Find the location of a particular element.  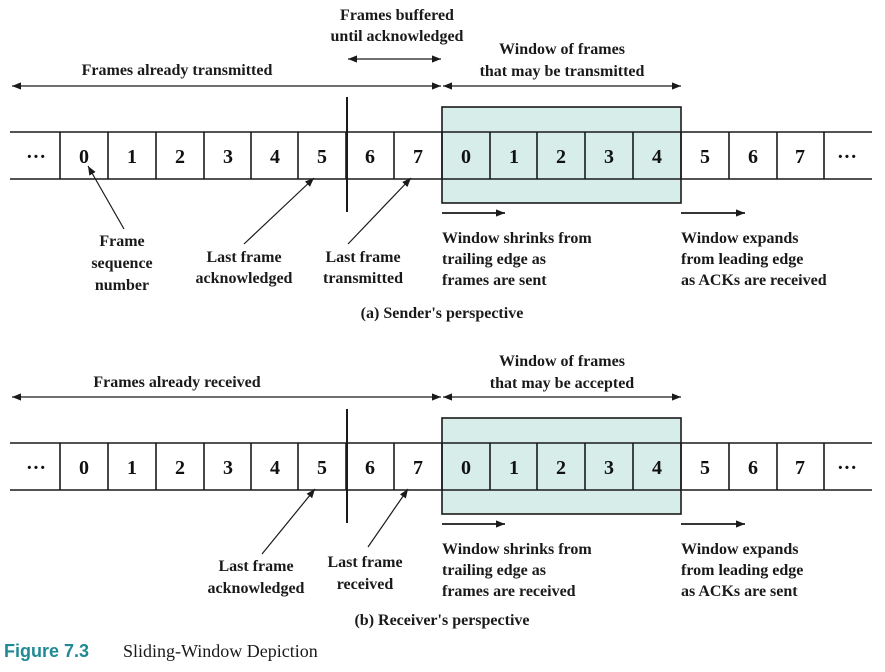

sender-last-ack-pointer is located at coordinates (279, 211).